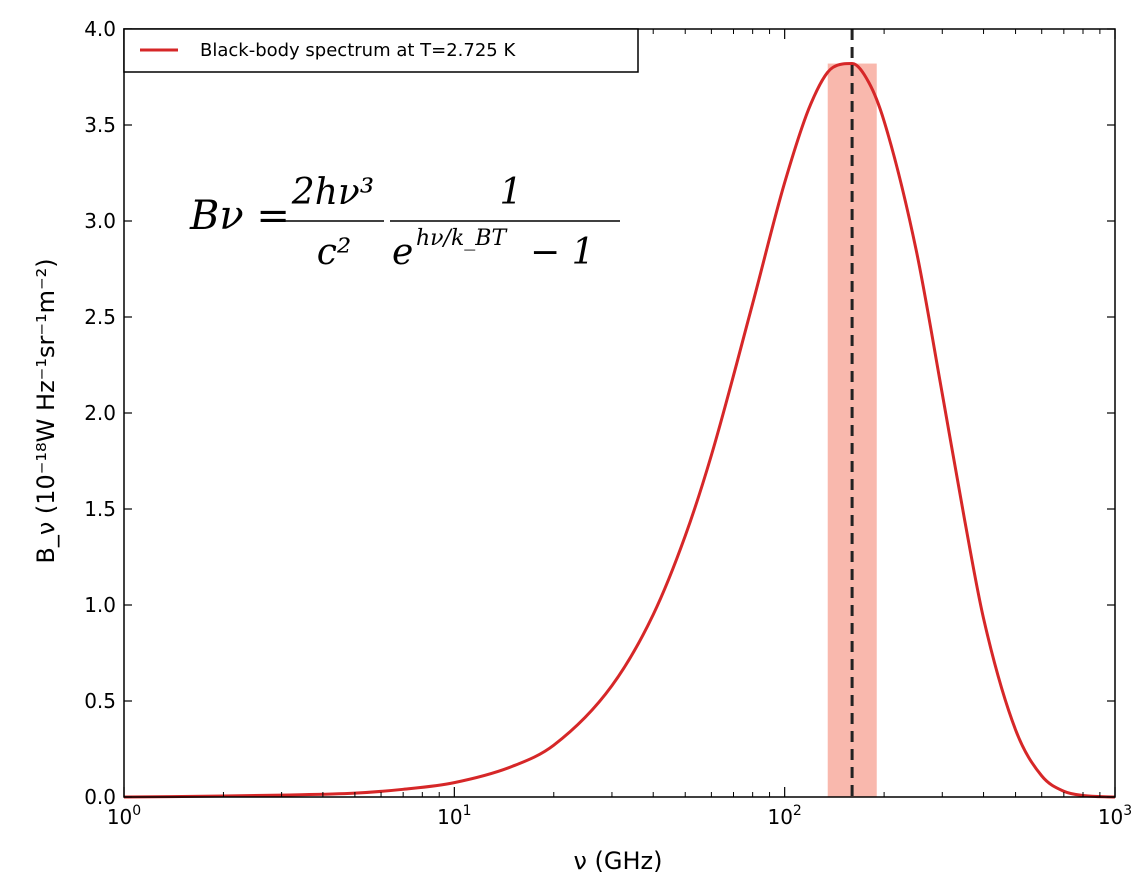 The height and width of the screenshot is (878, 1143). What do you see at coordinates (239, 216) in the screenshot?
I see `formula-lhs: Bν =` at bounding box center [239, 216].